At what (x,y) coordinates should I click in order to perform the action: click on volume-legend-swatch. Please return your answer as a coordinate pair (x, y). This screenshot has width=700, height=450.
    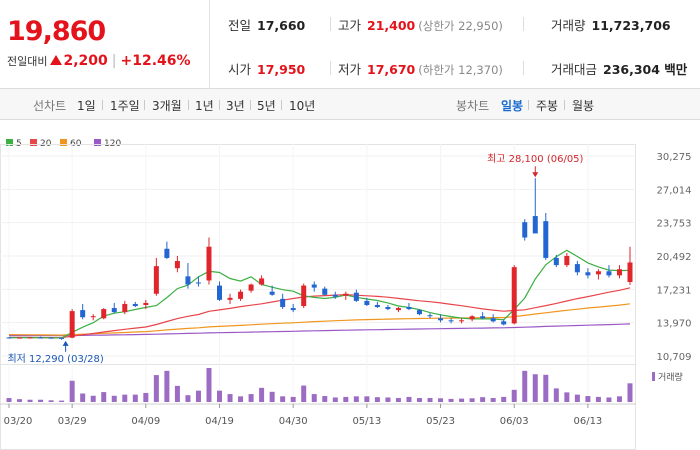
    Looking at the image, I should click on (653, 376).